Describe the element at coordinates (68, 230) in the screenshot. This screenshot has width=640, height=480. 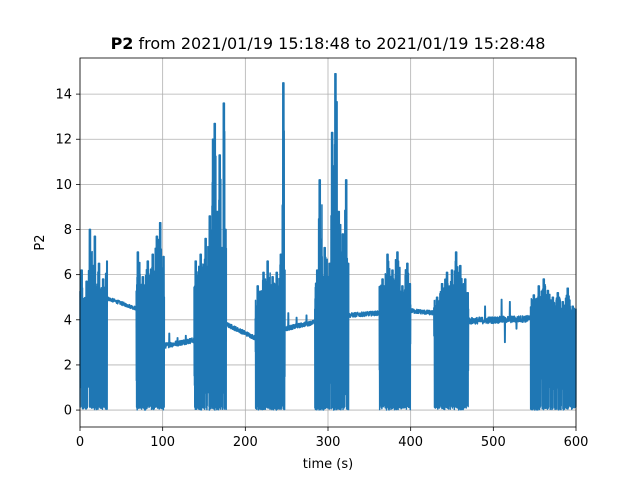
I see `y-tick-label: 8` at that location.